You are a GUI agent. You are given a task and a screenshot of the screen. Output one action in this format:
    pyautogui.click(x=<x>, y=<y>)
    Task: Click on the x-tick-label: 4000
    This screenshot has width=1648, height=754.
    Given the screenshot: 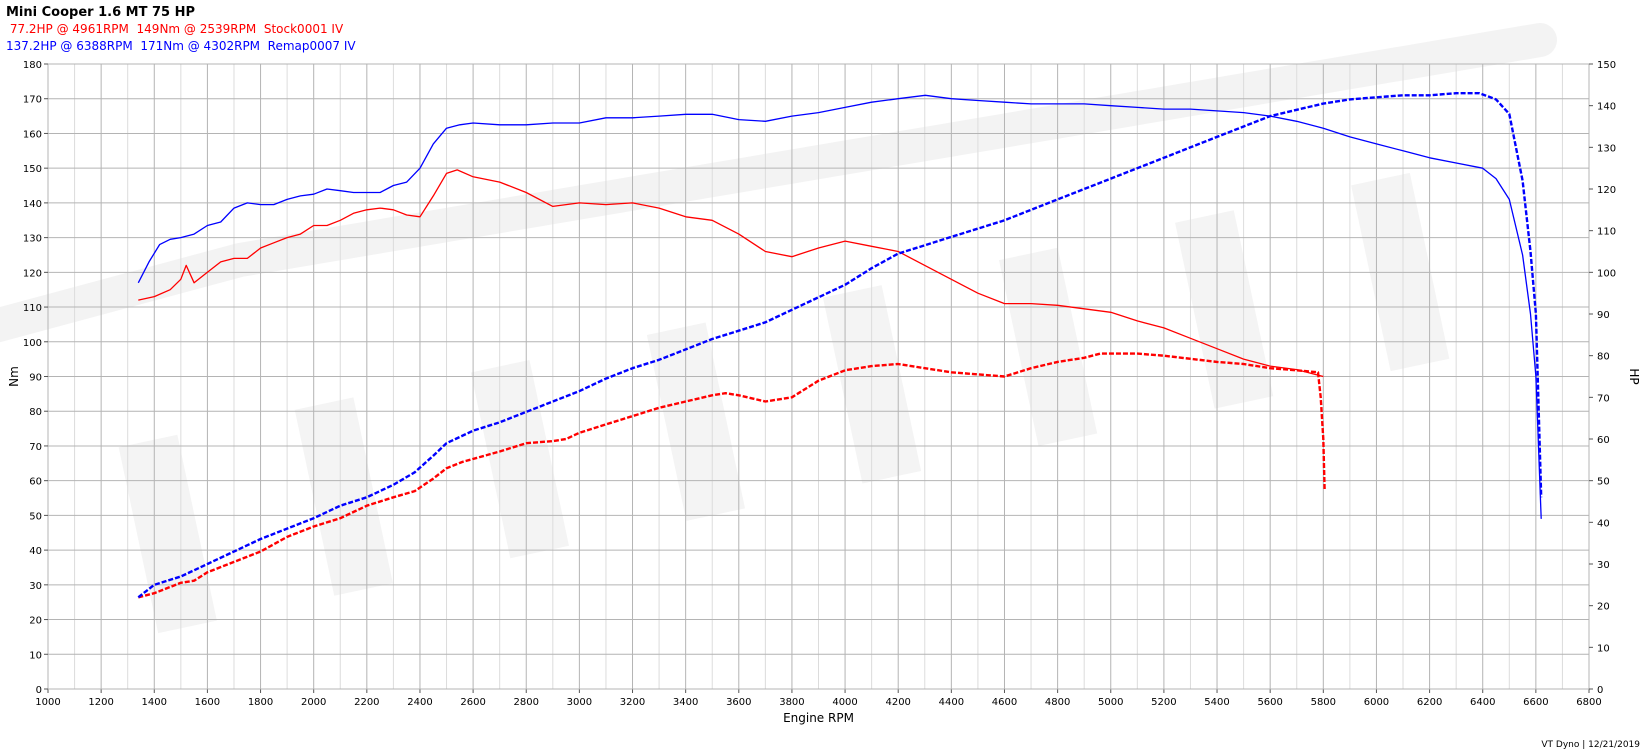 What is the action you would take?
    pyautogui.click(x=844, y=702)
    